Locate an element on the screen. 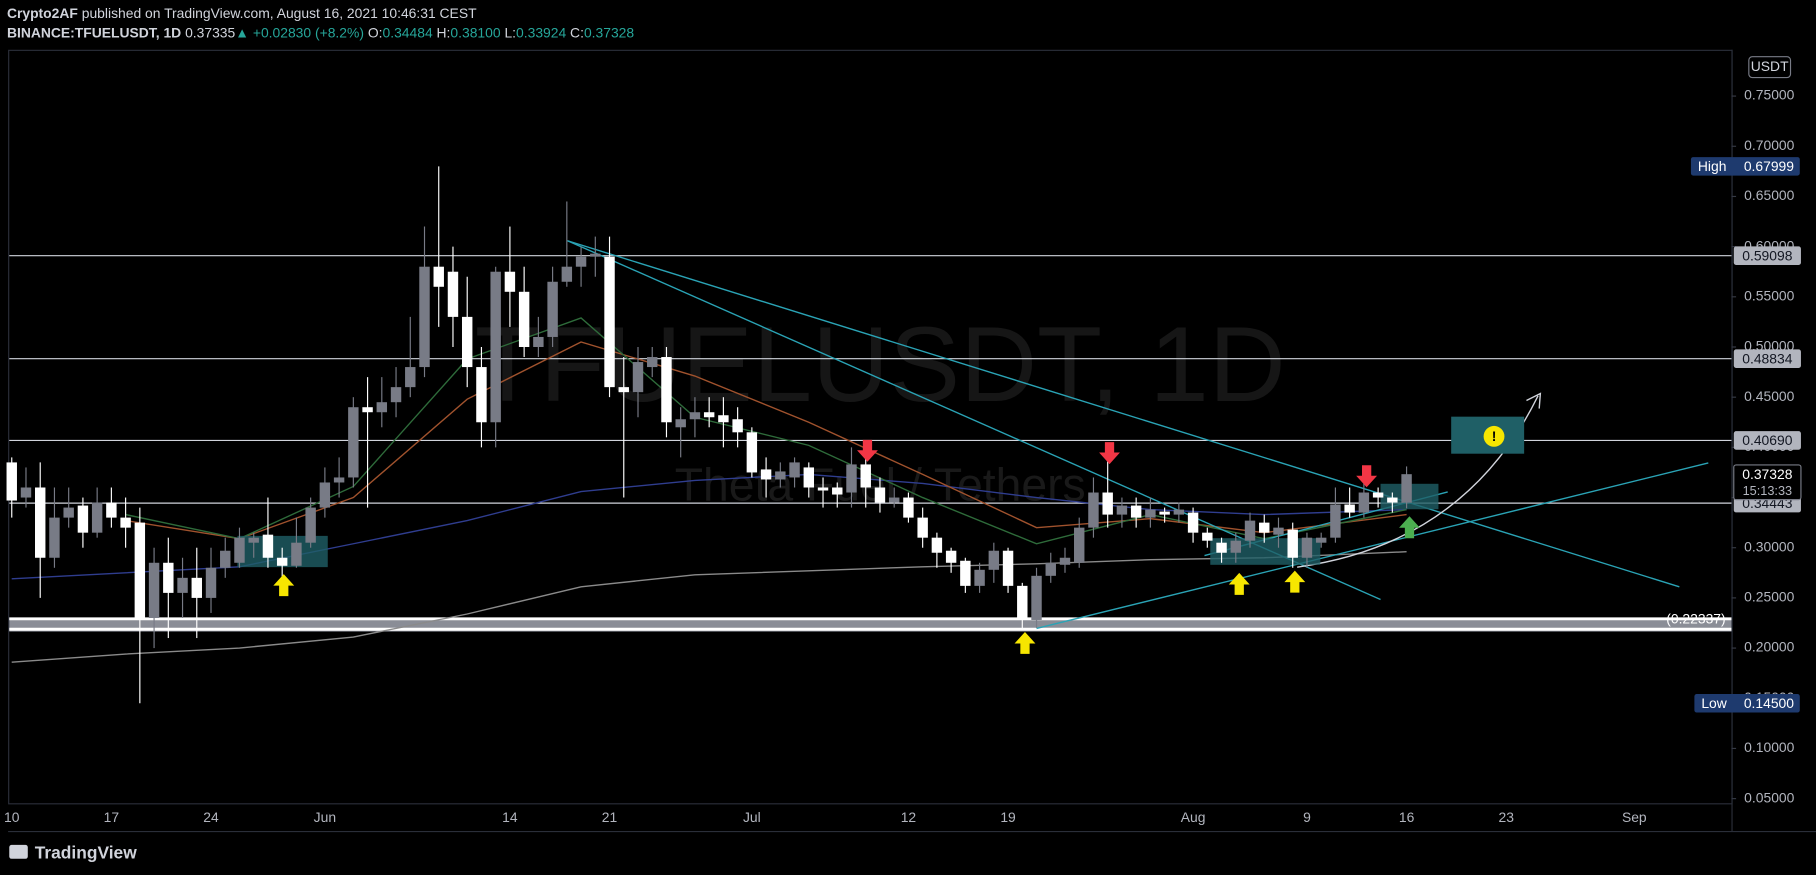 The width and height of the screenshot is (1816, 875). alert-icon is located at coordinates (1494, 436).